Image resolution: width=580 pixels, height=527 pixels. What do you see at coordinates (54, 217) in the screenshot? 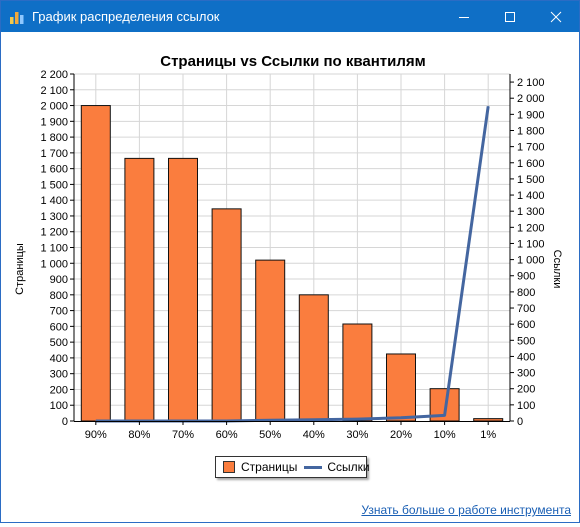
I see `y-tick-label: 1 300` at bounding box center [54, 217].